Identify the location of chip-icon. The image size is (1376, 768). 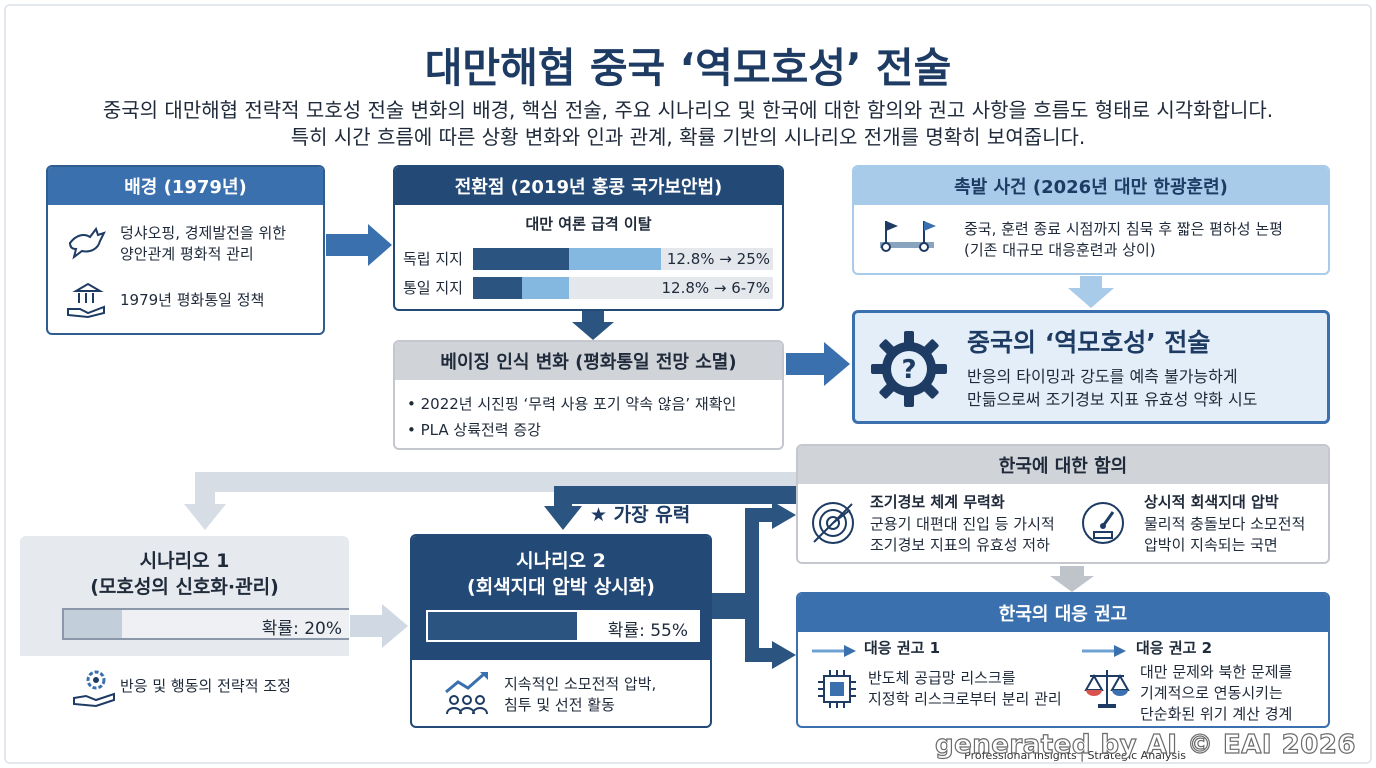
(837, 691).